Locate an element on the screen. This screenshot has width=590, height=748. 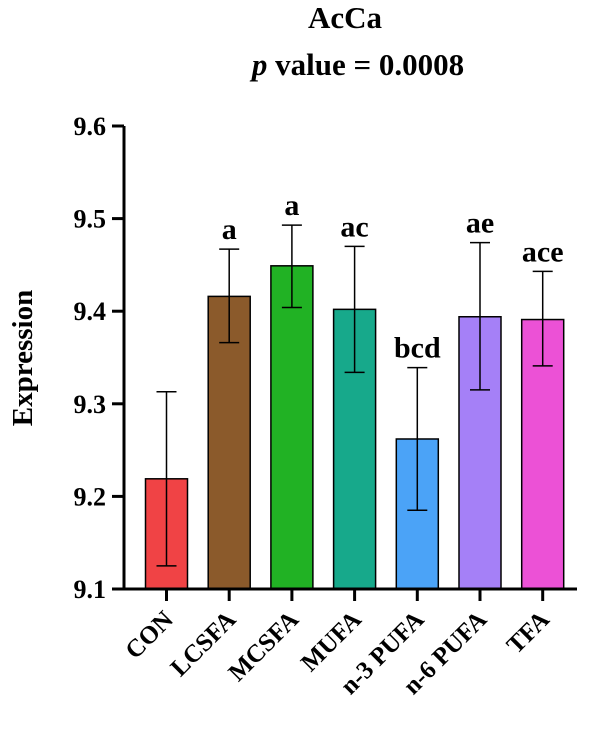
y-tick-label: 9.4 is located at coordinates (90, 311).